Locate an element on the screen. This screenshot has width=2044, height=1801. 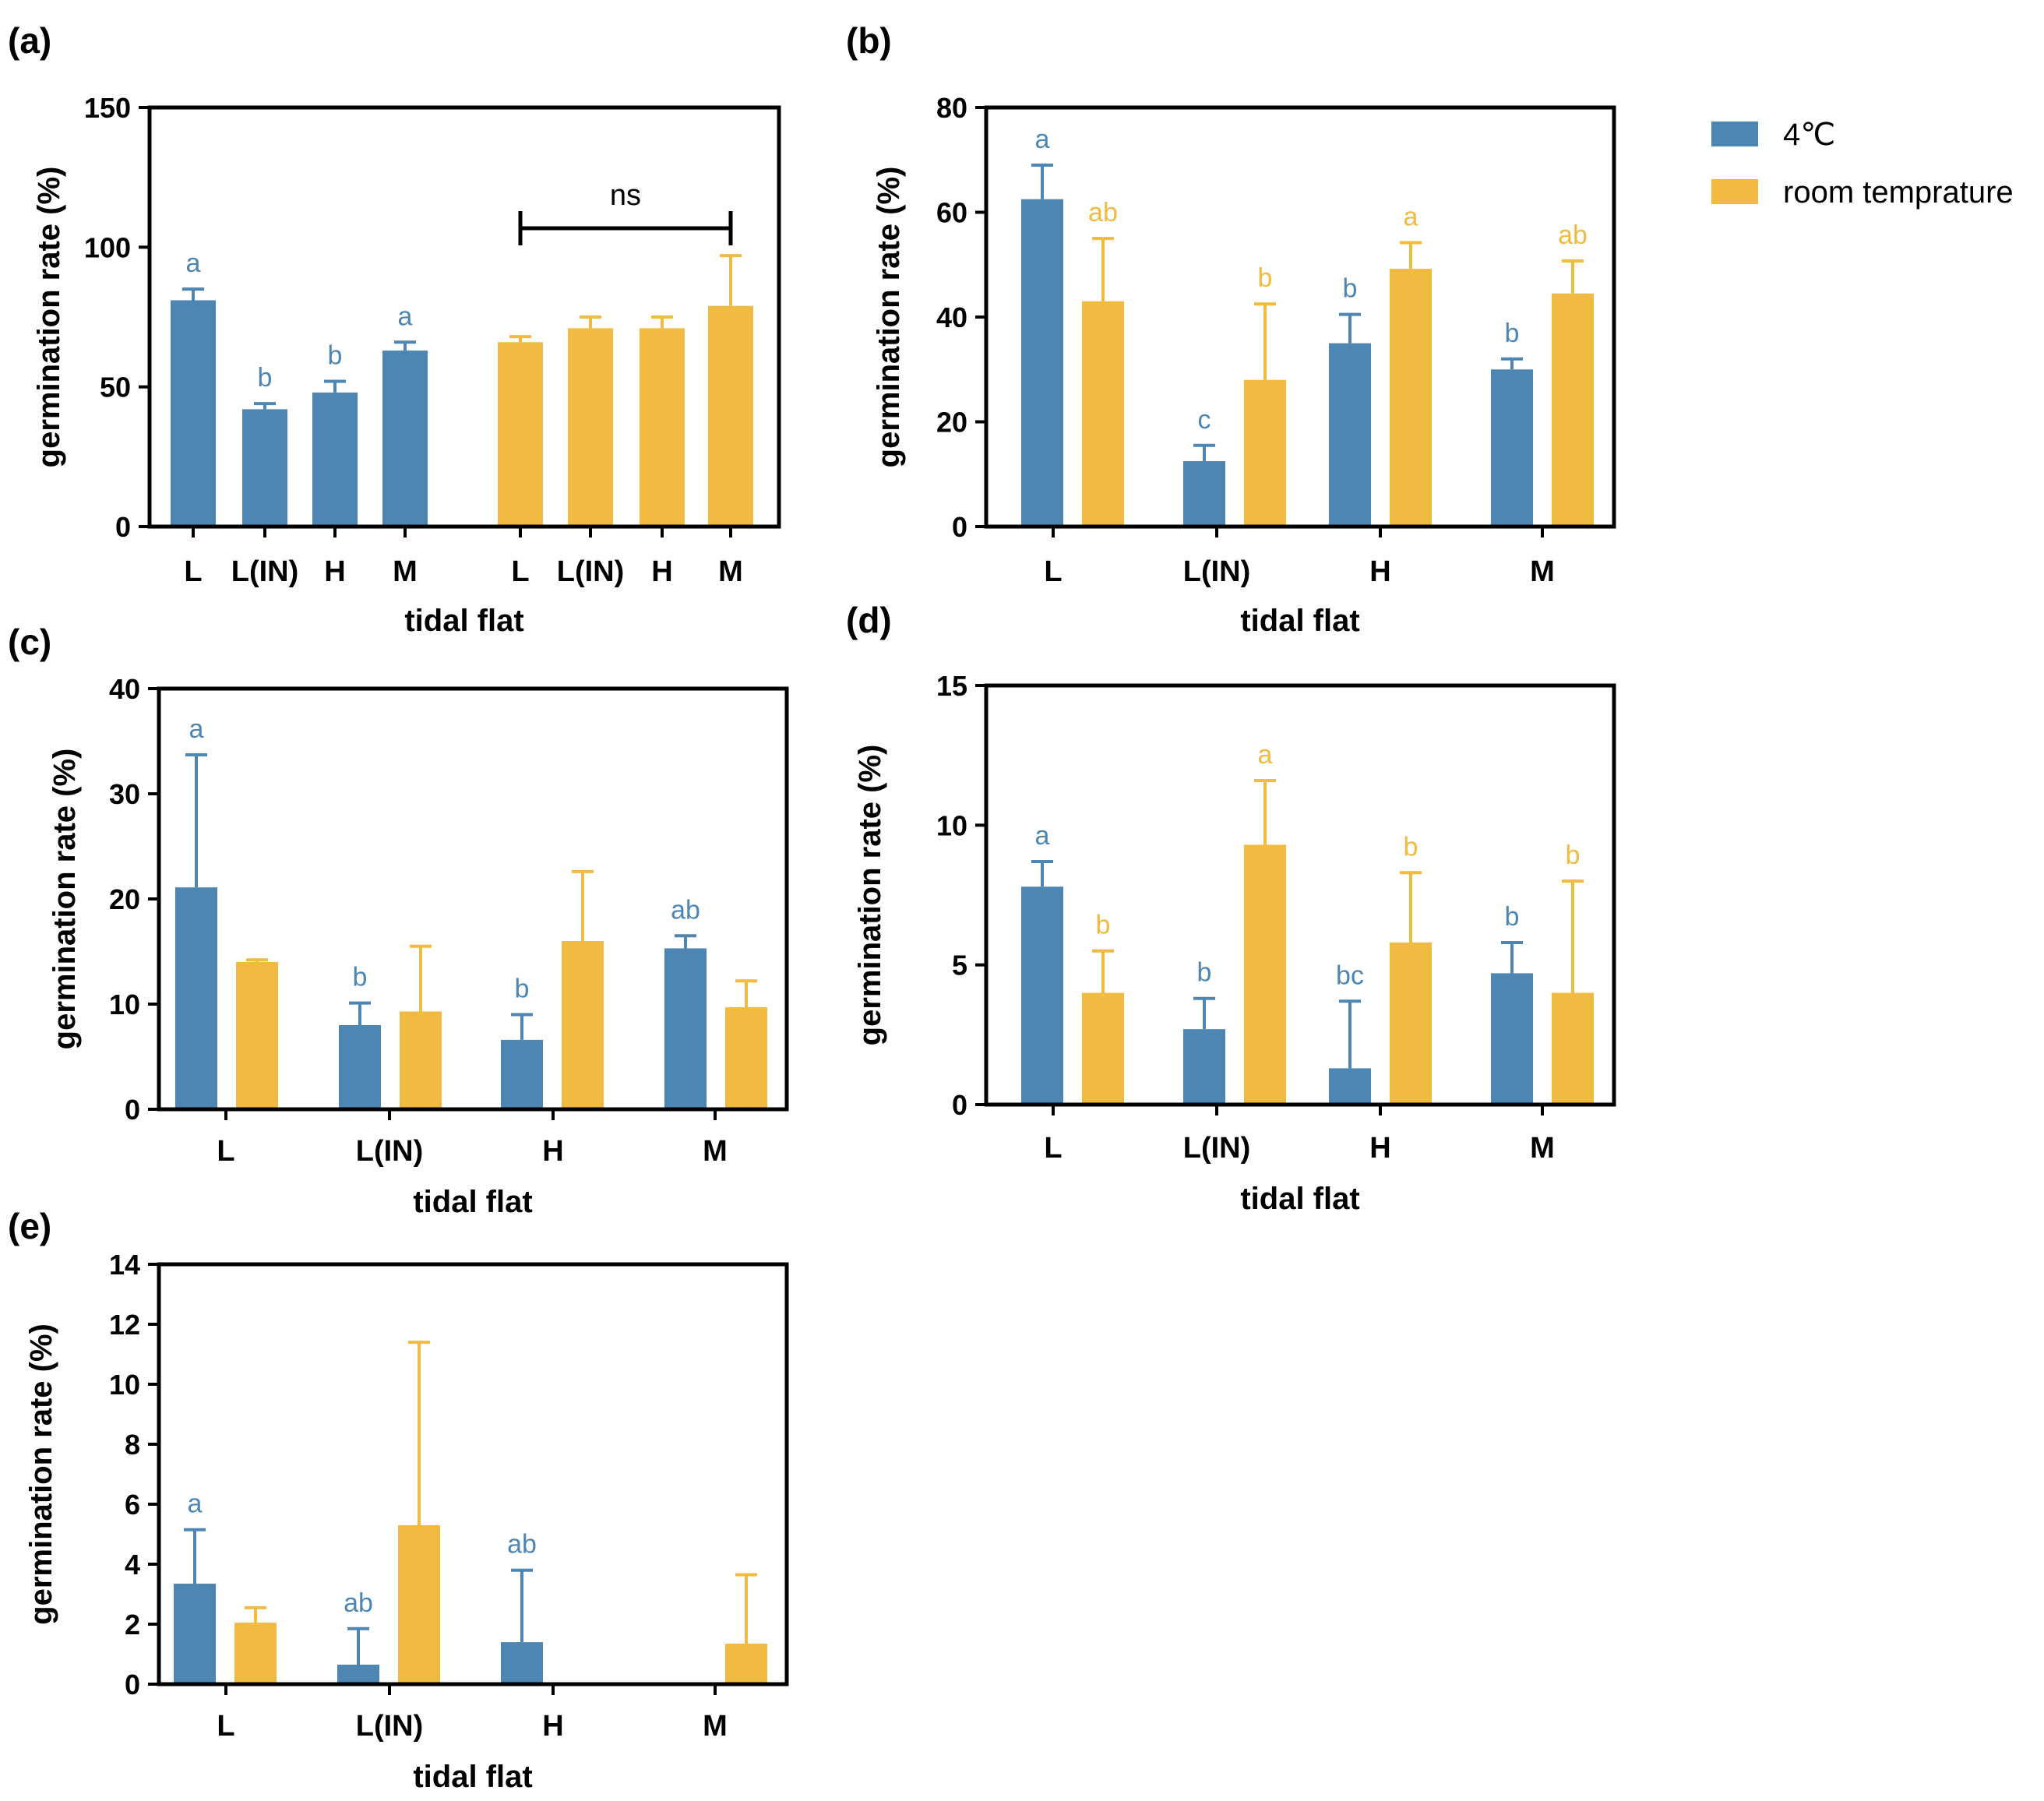
panel-label: (a) is located at coordinates (29, 40).